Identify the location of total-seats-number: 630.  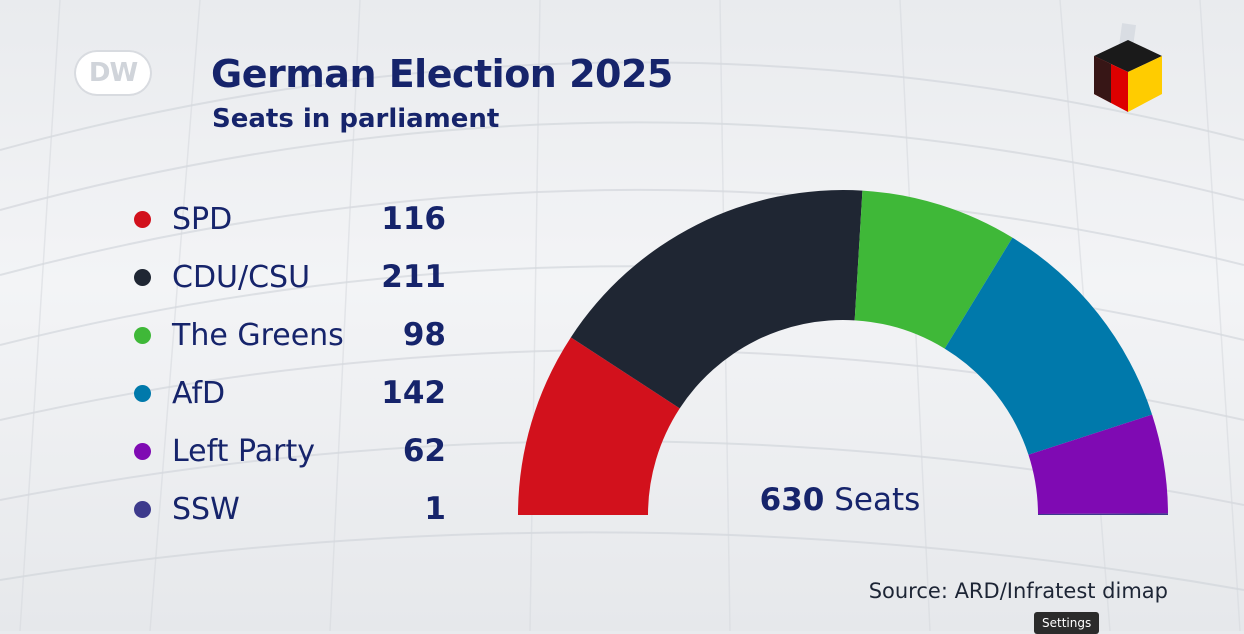
(792, 500).